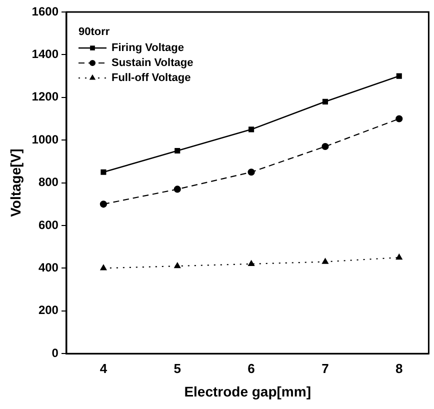 The image size is (434, 409). What do you see at coordinates (94, 32) in the screenshot?
I see `legend-title: 90torr` at bounding box center [94, 32].